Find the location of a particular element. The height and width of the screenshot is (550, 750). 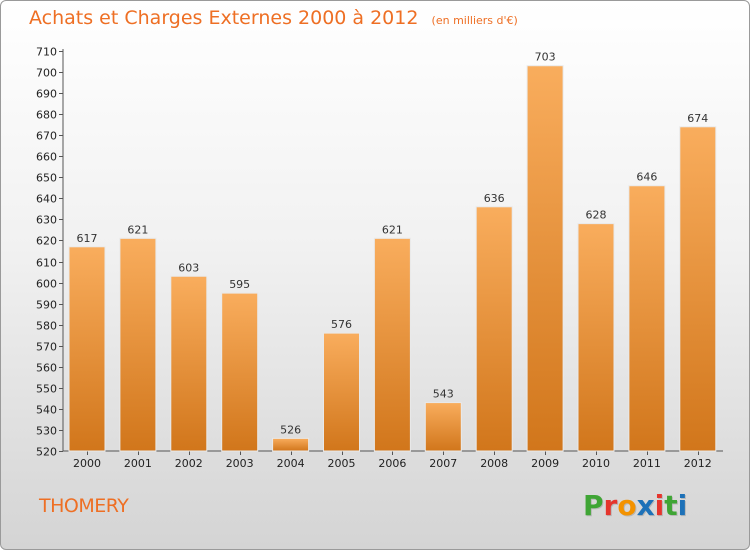

bar-value-label: 646 is located at coordinates (646, 177).